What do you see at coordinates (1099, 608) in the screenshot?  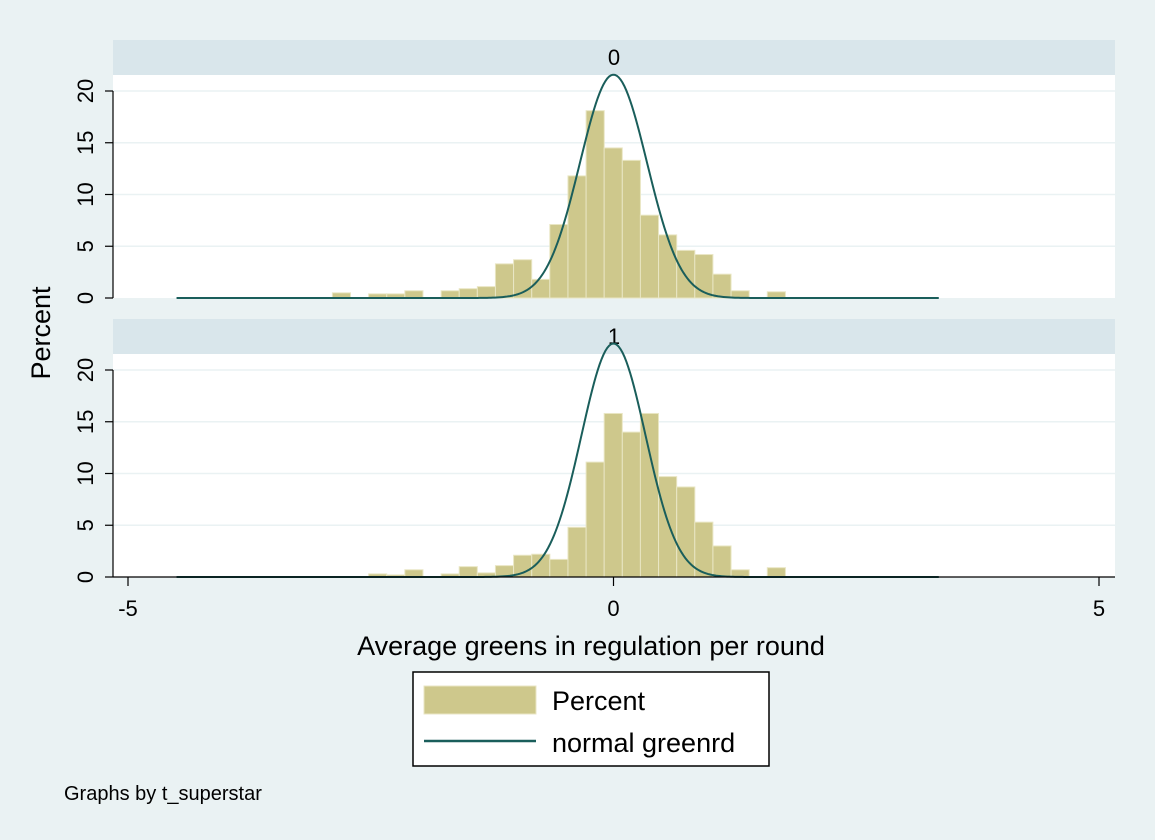 I see `x-tick-label: 5` at bounding box center [1099, 608].